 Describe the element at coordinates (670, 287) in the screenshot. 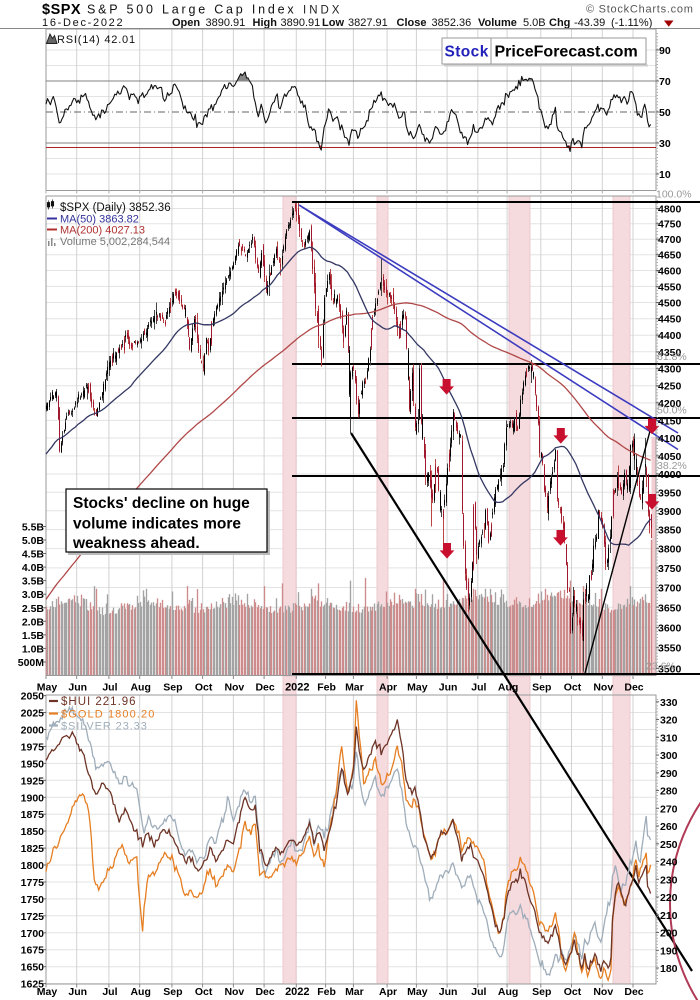

I see `svg-text: 4550` at that location.